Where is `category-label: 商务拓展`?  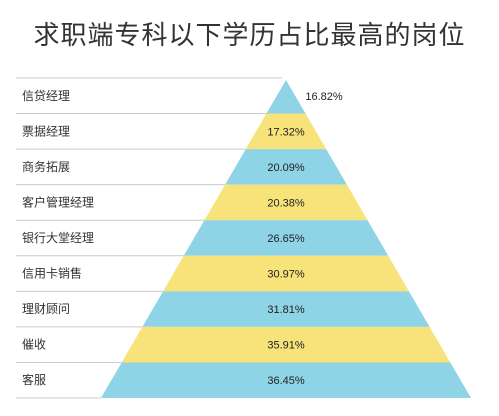 category-label: 商务拓展 is located at coordinates (46, 166).